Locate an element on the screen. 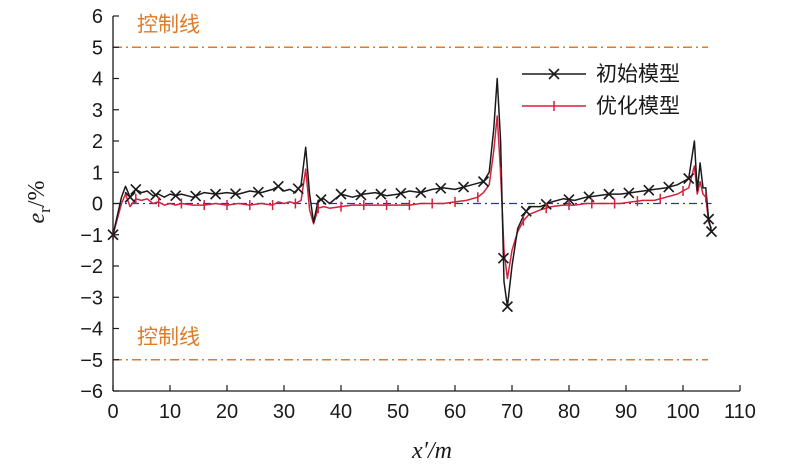  y-tick-label: −2 is located at coordinates (91, 267).